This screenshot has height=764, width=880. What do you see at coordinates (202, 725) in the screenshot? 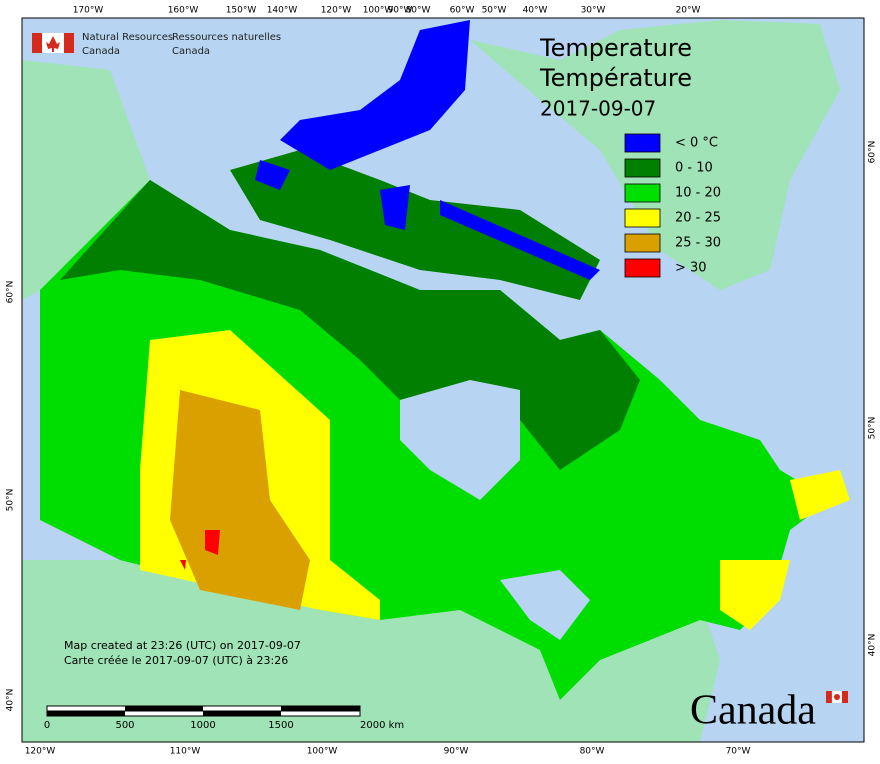
I see `scale-label: 1000` at bounding box center [202, 725].